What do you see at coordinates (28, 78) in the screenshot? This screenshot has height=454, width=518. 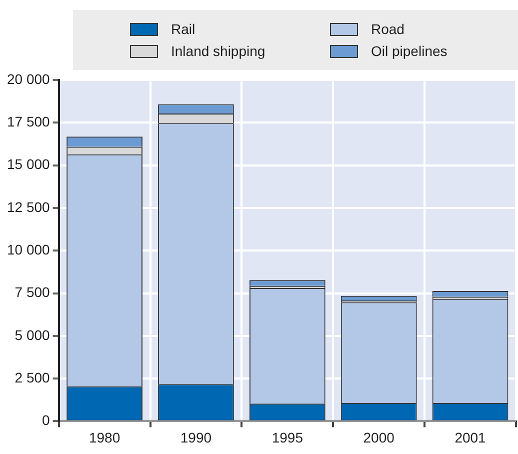 I see `y-tick-label: 20 000` at bounding box center [28, 78].